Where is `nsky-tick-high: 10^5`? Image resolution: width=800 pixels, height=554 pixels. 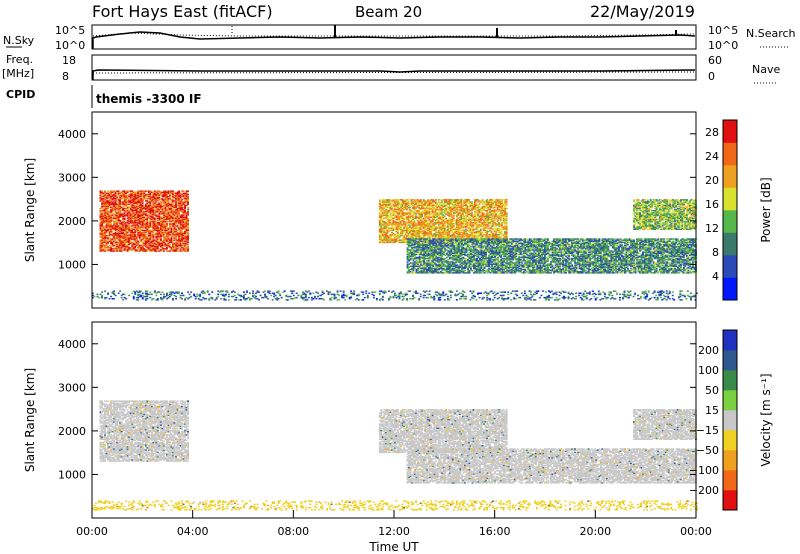
nsky-tick-high: 10^5 is located at coordinates (70, 30).